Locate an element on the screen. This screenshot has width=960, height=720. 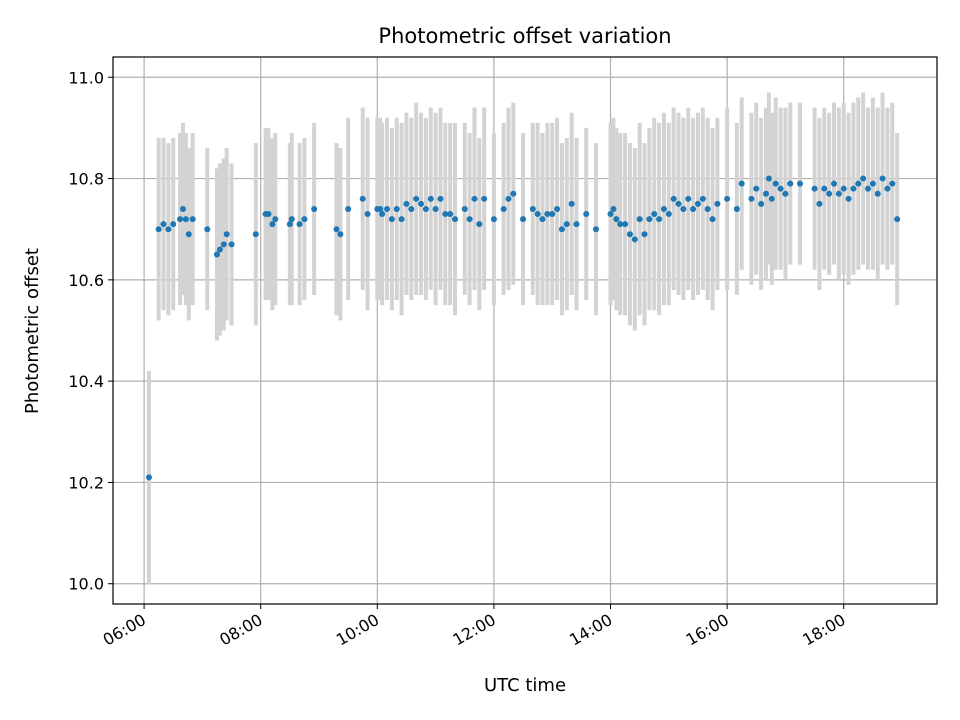
x-tick-label: 06:00 is located at coordinates (124, 630).